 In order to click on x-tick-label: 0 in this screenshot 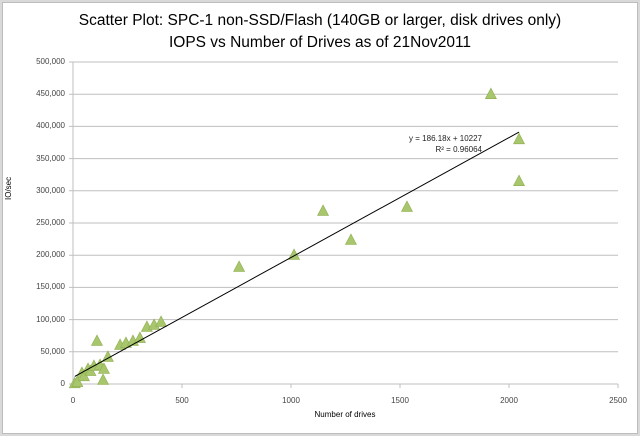, I will do `click(73, 400)`.